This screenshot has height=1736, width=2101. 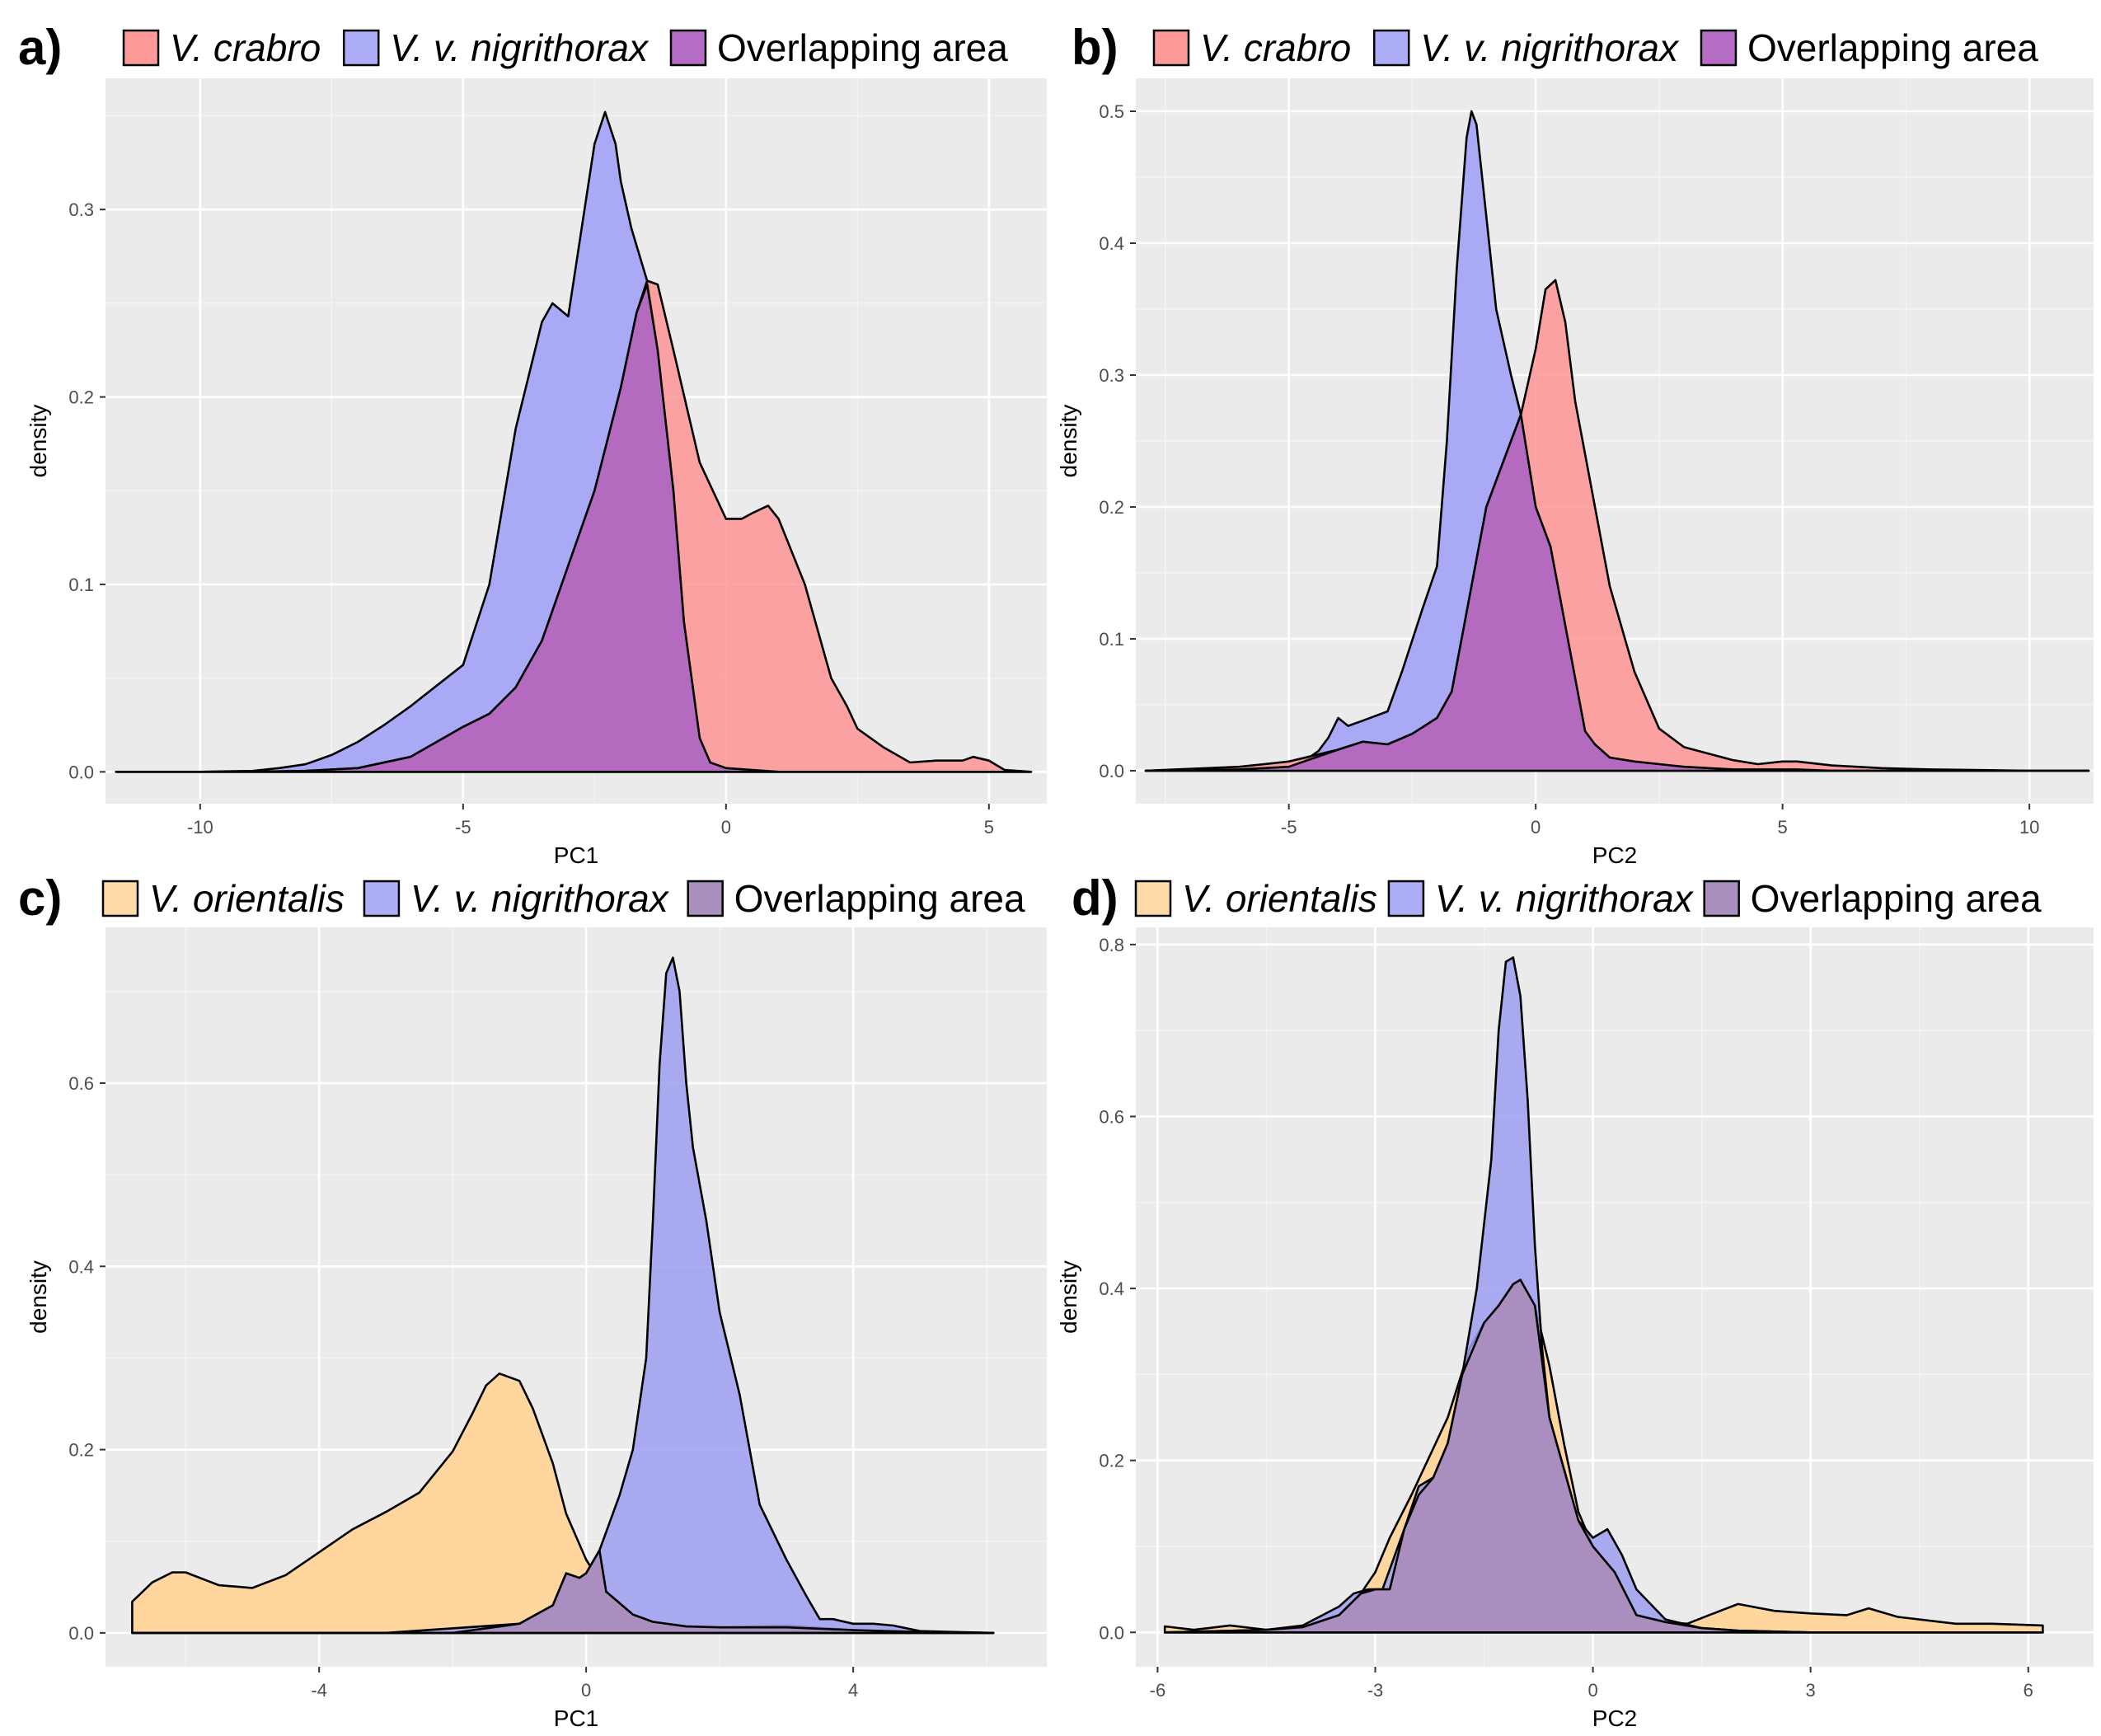 What do you see at coordinates (1811, 1690) in the screenshot?
I see `x-tick-label: 3` at bounding box center [1811, 1690].